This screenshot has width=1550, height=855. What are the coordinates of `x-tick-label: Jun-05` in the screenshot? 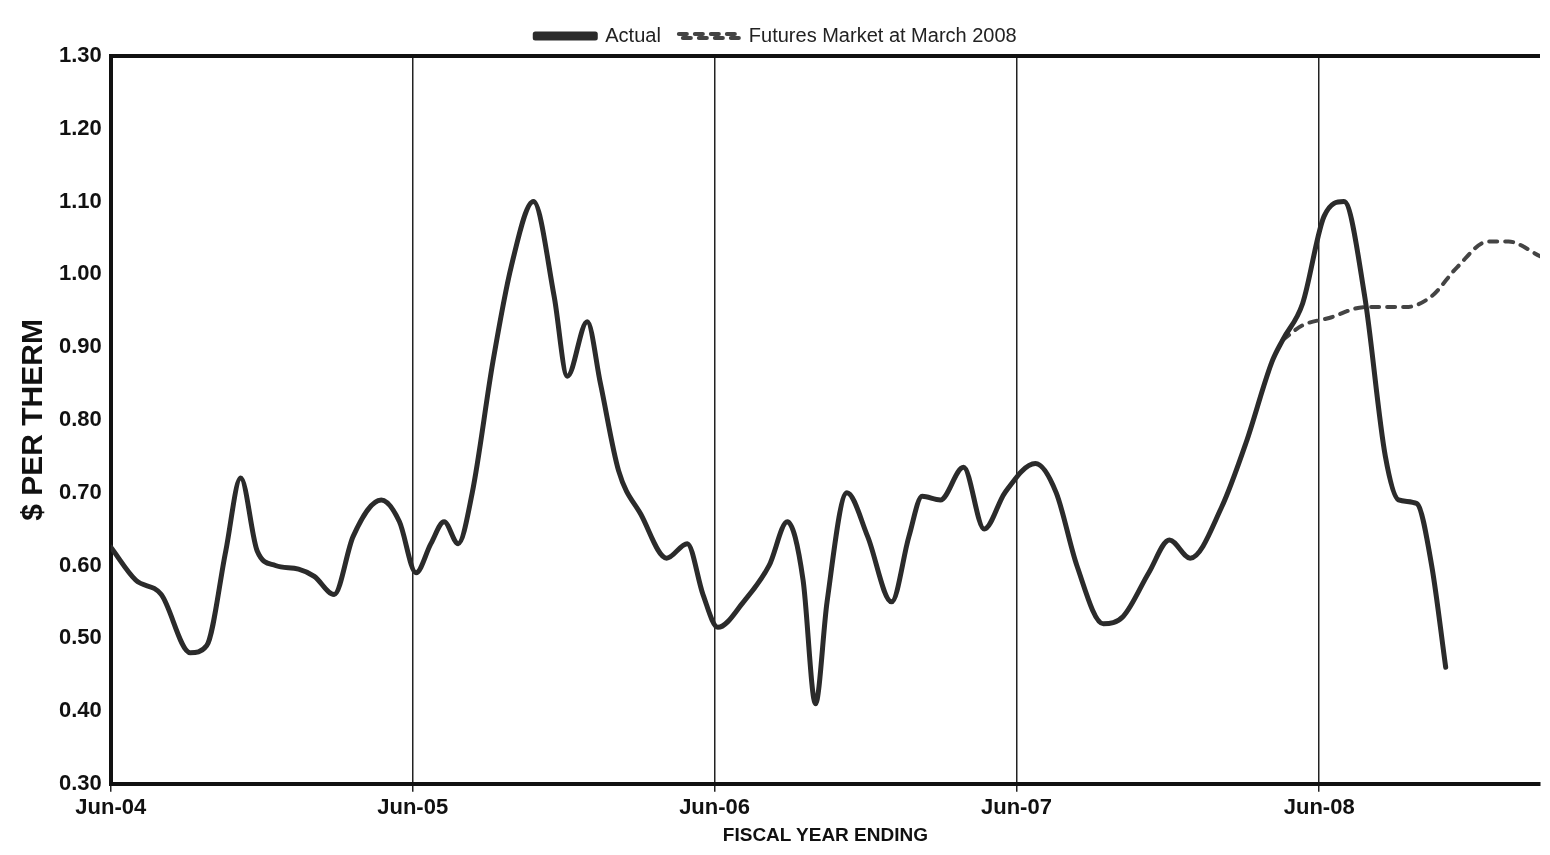 It's located at (413, 807).